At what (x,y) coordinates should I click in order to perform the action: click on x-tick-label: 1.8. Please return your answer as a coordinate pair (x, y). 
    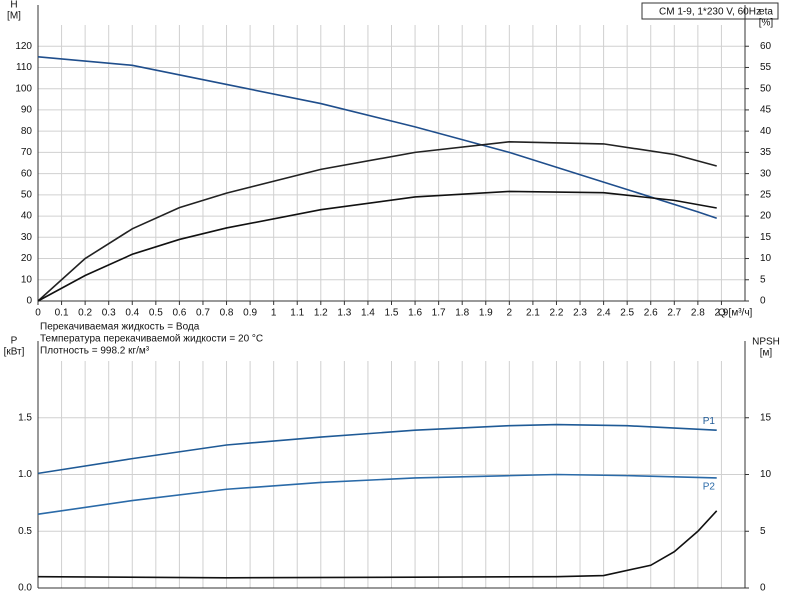
    Looking at the image, I should click on (462, 313).